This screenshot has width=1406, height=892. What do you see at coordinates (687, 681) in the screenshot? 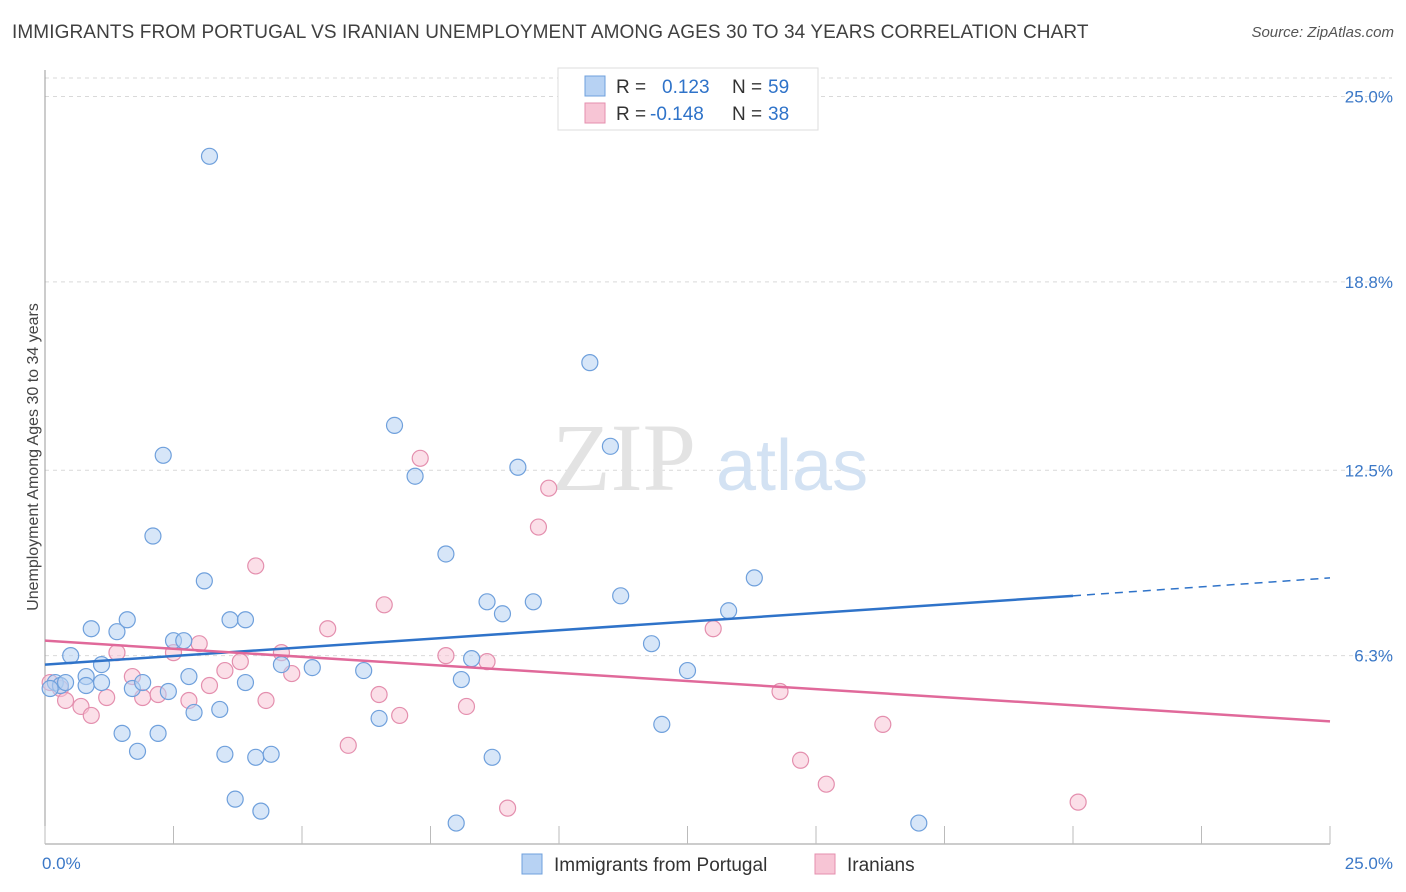
I see `iranians-trend-line` at bounding box center [687, 681].